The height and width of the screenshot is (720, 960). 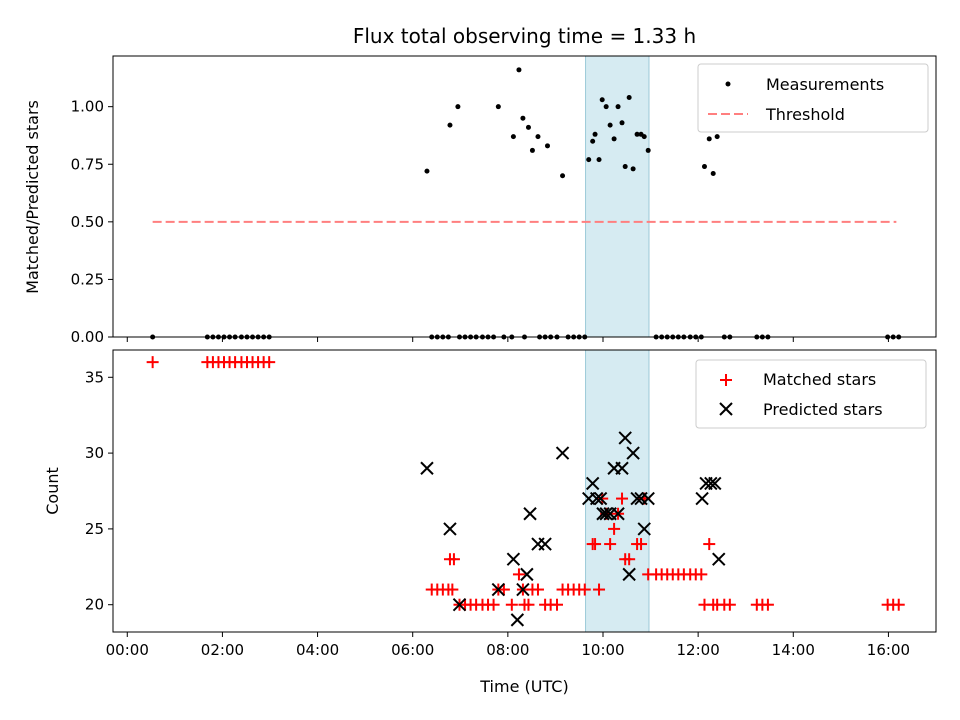 What do you see at coordinates (87, 279) in the screenshot?
I see `y-tick-label: 0.25` at bounding box center [87, 279].